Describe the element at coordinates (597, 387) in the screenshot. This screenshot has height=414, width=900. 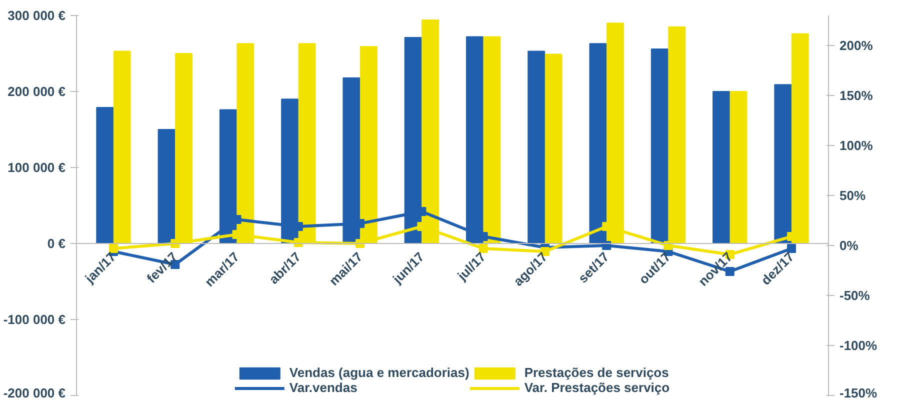
I see `legend-label: Var. Prestações serviço` at that location.